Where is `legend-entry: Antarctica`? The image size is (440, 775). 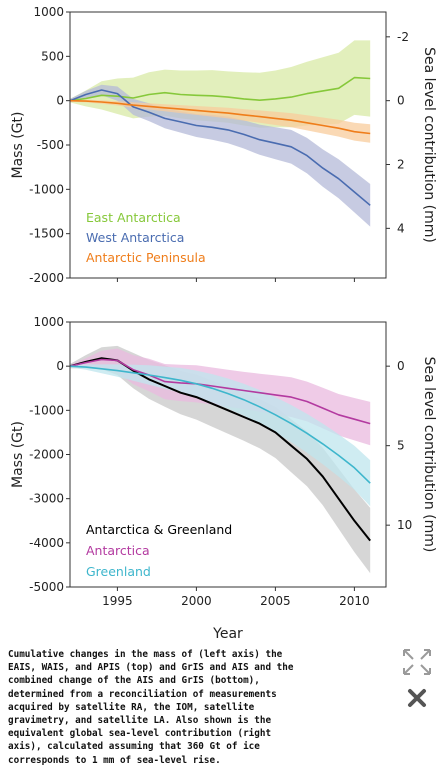 legend-entry: Antarctica is located at coordinates (118, 550).